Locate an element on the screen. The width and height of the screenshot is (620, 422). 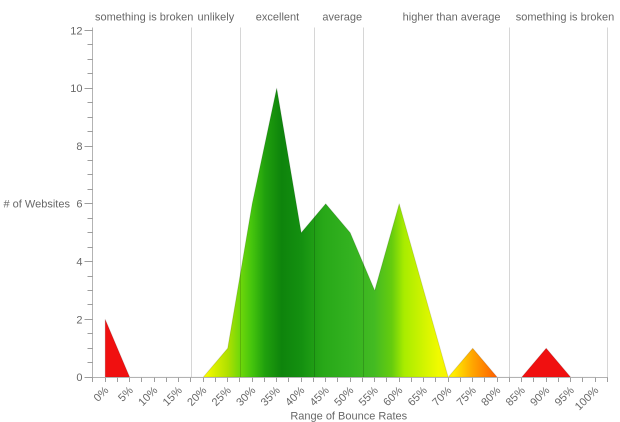
svg-text: 100% is located at coordinates (587, 398).